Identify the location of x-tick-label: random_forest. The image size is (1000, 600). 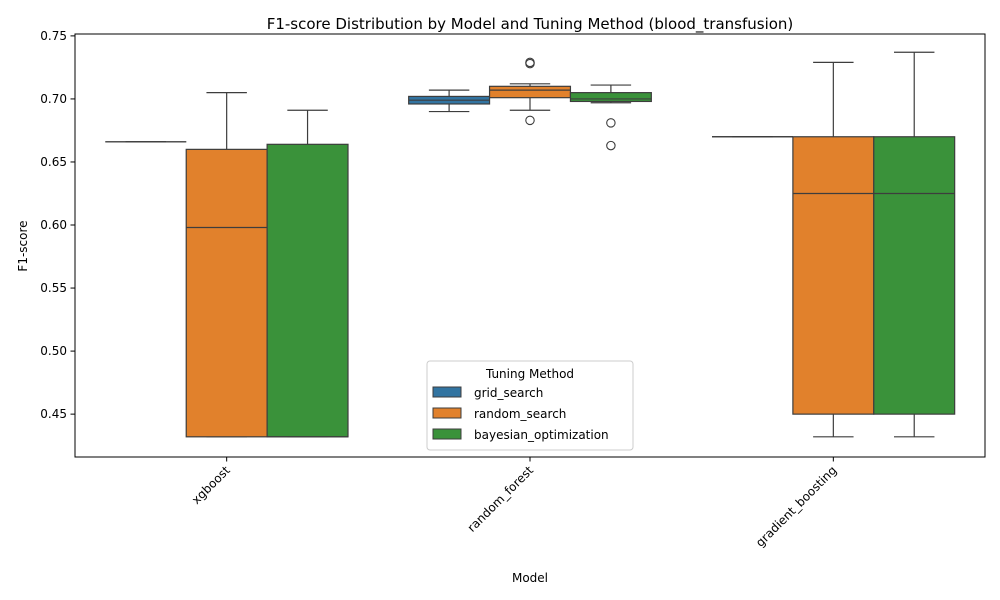
(501, 499).